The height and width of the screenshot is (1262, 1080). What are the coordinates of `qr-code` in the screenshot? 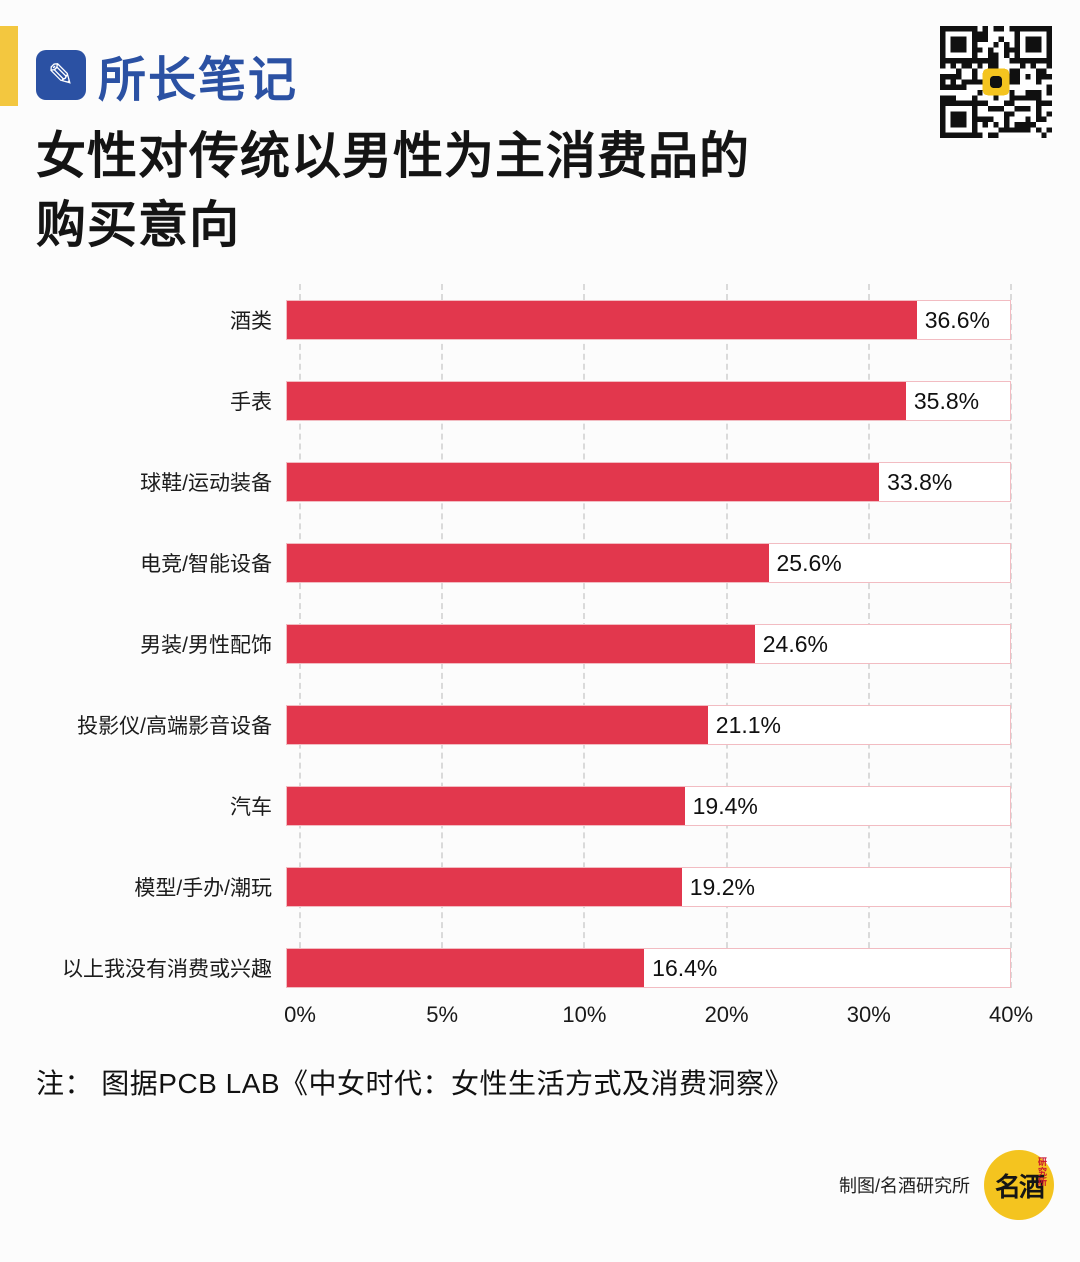 It's located at (996, 82).